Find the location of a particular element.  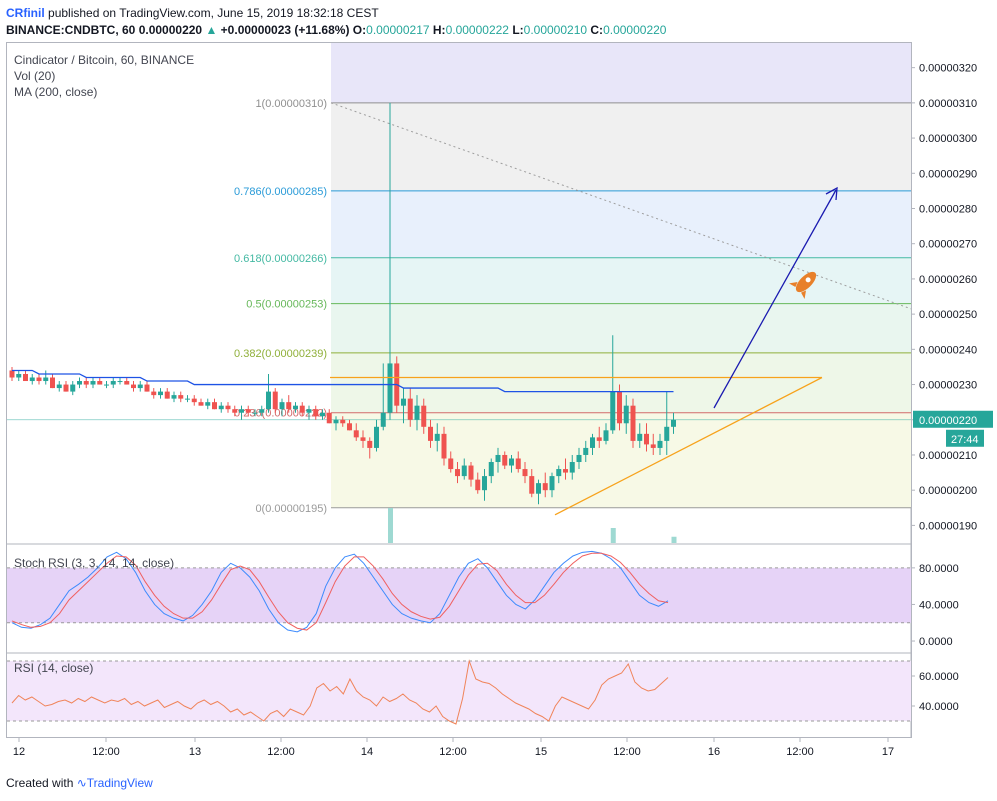

low-value: 0.00000210 is located at coordinates (555, 30).